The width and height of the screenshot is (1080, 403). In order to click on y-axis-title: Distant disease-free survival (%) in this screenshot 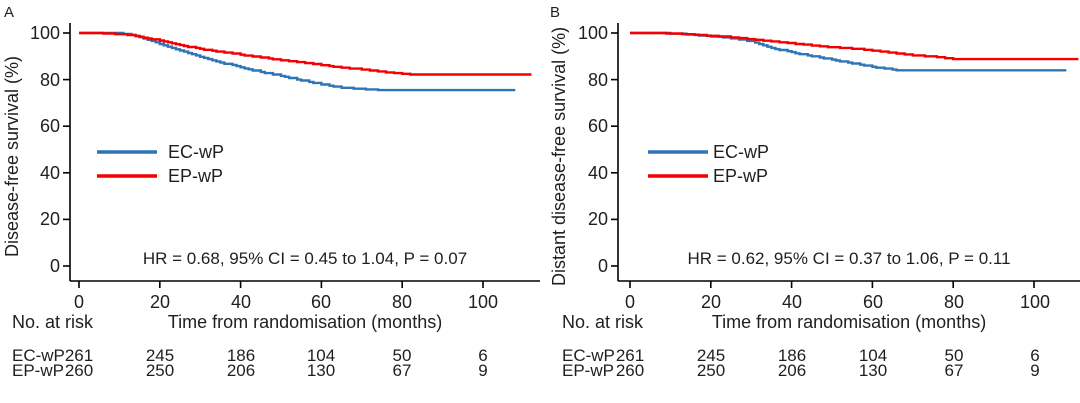, I will do `click(559, 156)`.